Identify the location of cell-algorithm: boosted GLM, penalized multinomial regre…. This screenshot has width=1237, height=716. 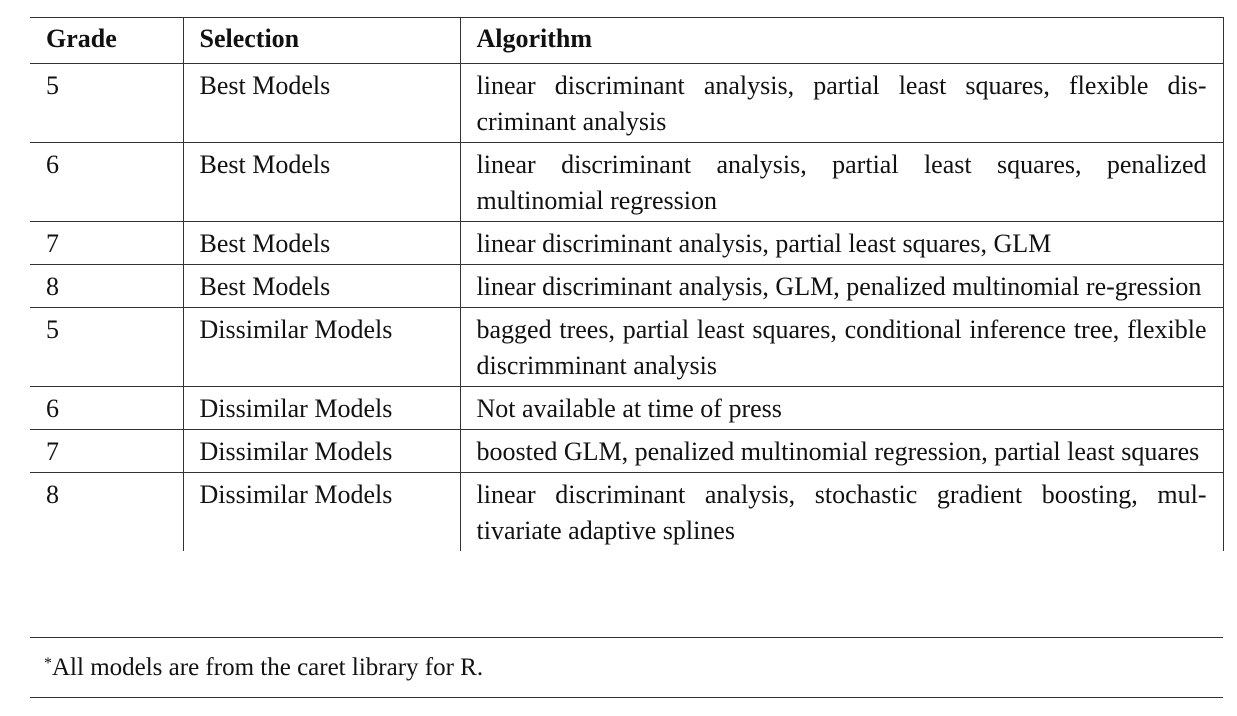
(841, 451).